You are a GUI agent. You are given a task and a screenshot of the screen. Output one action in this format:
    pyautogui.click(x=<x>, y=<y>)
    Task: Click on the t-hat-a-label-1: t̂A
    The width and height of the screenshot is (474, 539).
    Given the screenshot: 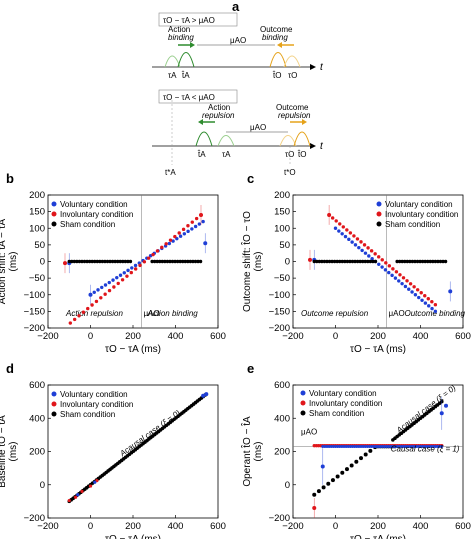 What is the action you would take?
    pyautogui.click(x=185, y=75)
    